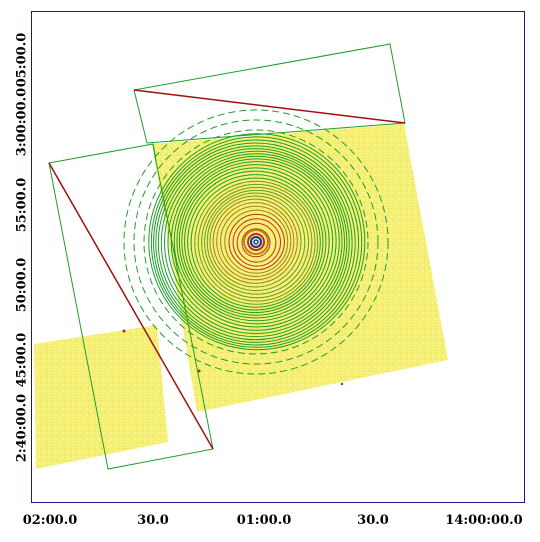 The height and width of the screenshot is (542, 540). I want to click on region-box-tail, so click(154, 152).